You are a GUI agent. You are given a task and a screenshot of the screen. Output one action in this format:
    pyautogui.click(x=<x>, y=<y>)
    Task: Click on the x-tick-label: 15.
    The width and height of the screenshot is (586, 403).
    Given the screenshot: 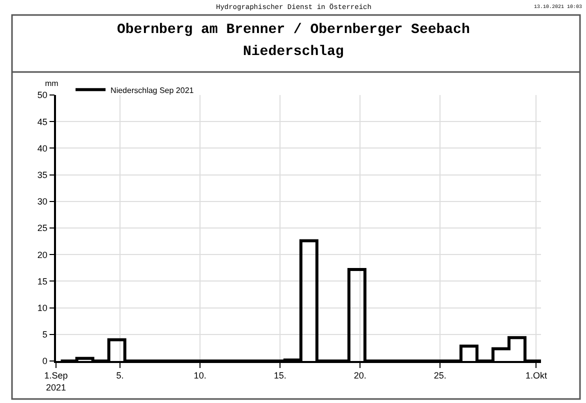 What is the action you would take?
    pyautogui.click(x=280, y=375)
    